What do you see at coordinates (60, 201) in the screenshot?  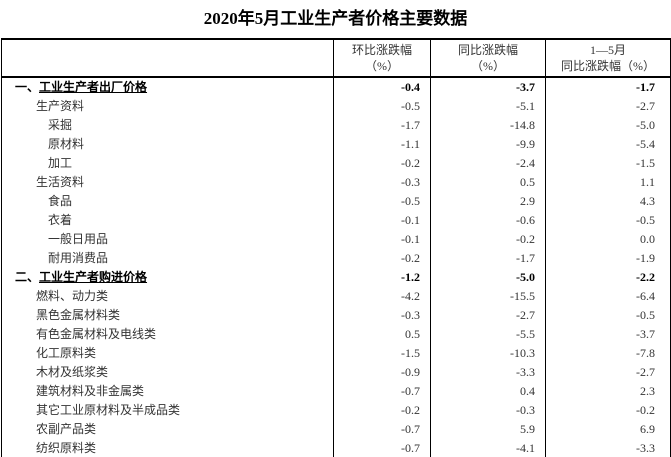 I see `row-label: 食品` at bounding box center [60, 201].